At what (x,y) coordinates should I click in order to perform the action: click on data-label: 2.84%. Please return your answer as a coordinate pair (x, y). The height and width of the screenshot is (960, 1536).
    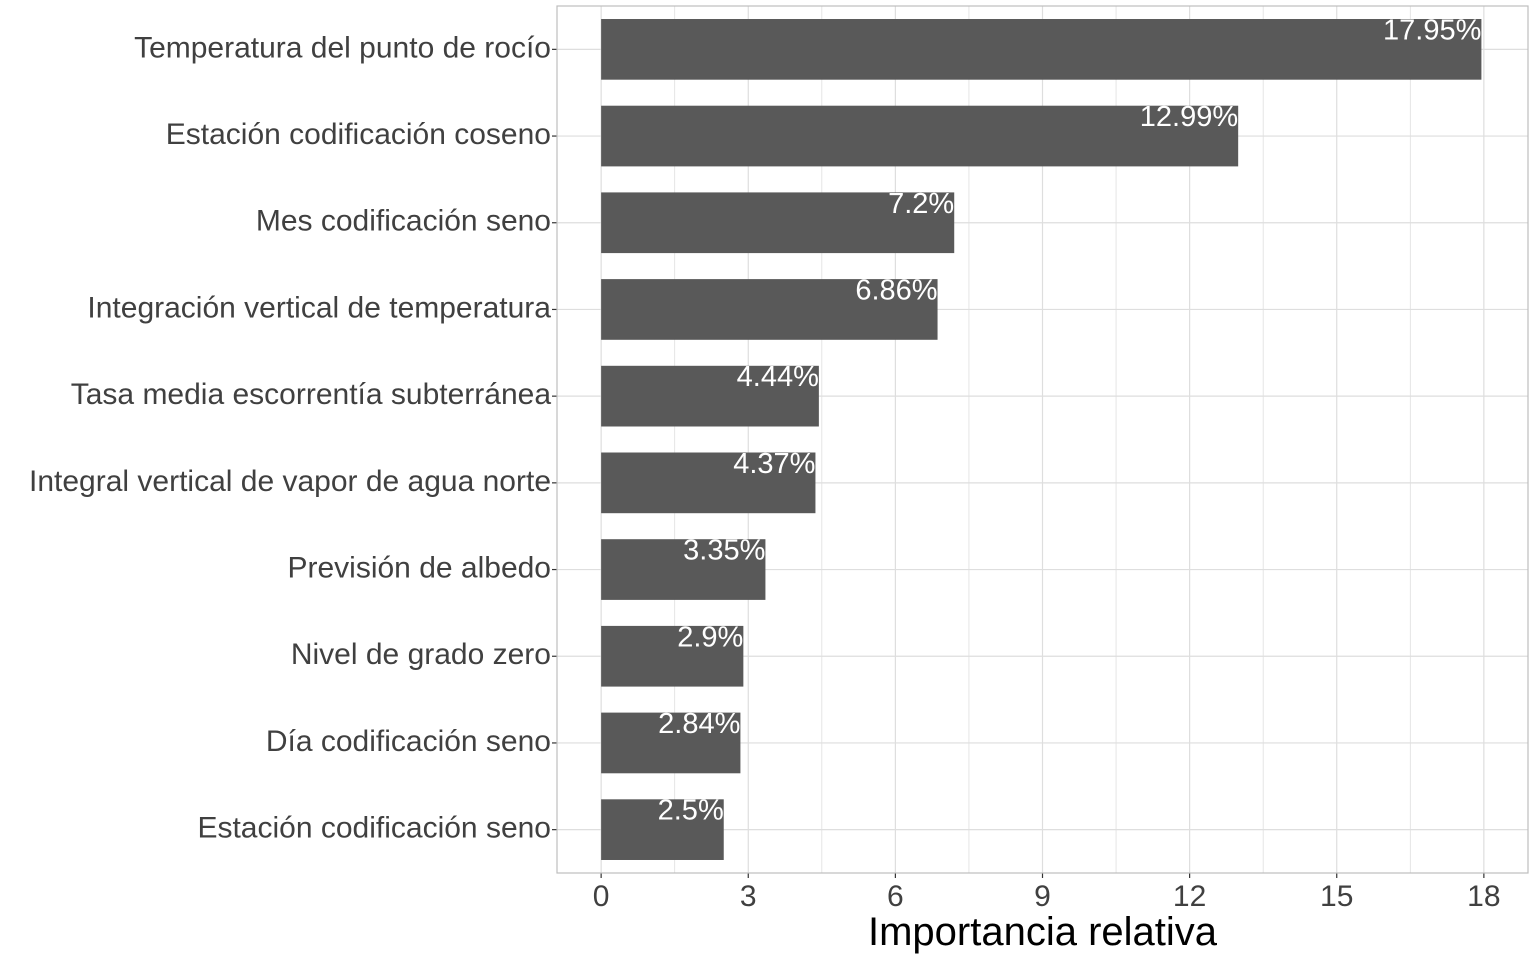
    Looking at the image, I should click on (699, 724).